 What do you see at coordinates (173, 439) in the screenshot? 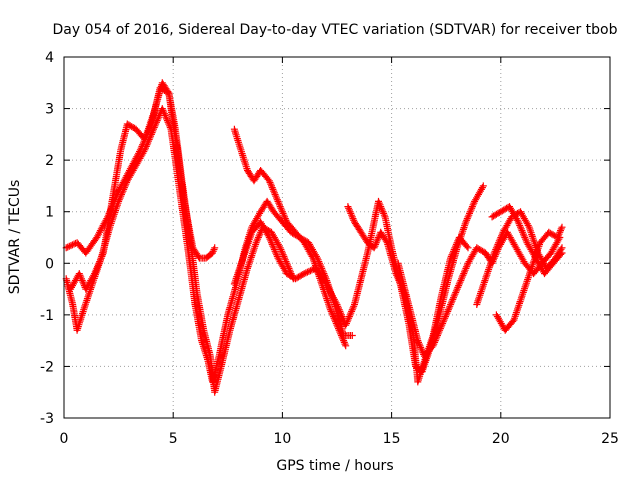
I see `x-tick-label: 5` at bounding box center [173, 439].